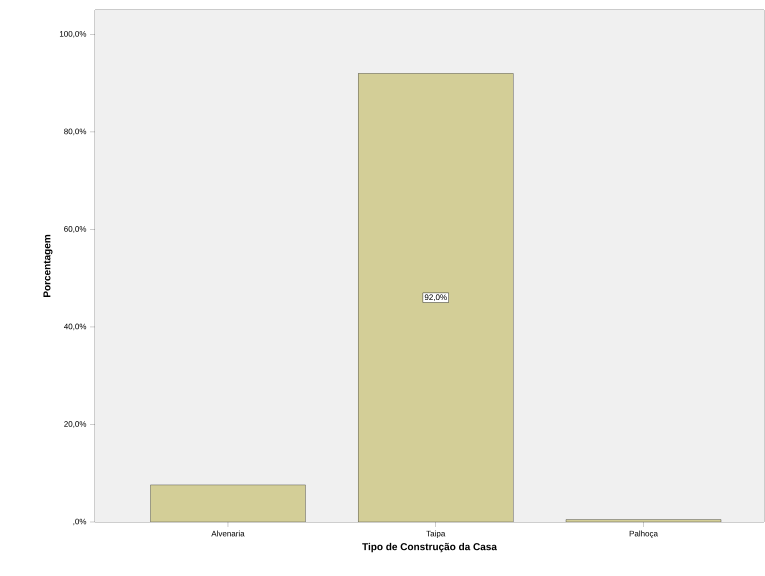 The image size is (765, 576). I want to click on y-tick-label: 40,0%, so click(75, 327).